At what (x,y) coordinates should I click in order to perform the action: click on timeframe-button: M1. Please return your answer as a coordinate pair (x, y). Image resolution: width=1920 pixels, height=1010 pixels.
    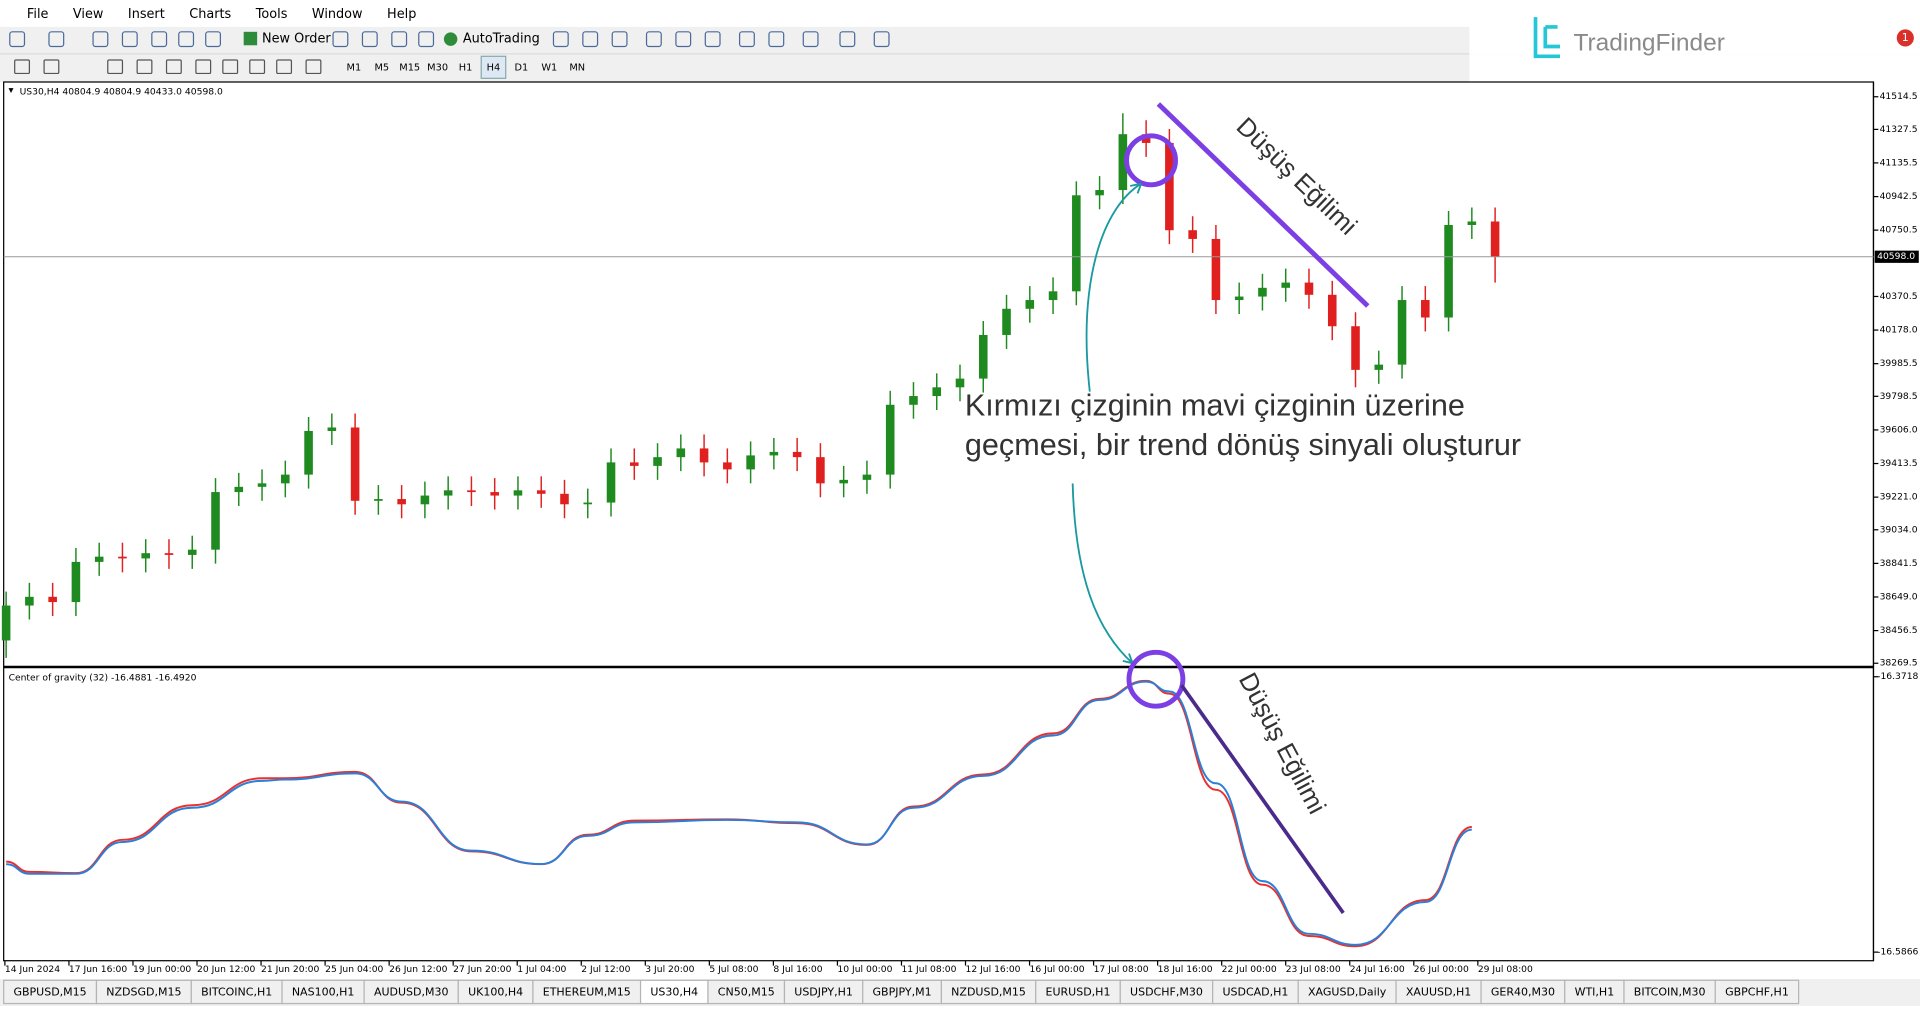
    Looking at the image, I should click on (354, 67).